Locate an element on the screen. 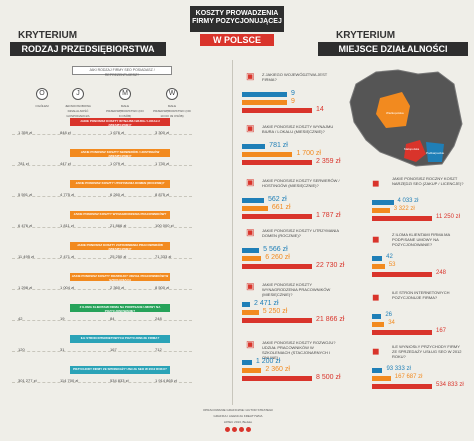 Image resolution: width=474 pixels, height=441 pixels. left-row-value-6-2: 84 is located at coordinates (112, 318).